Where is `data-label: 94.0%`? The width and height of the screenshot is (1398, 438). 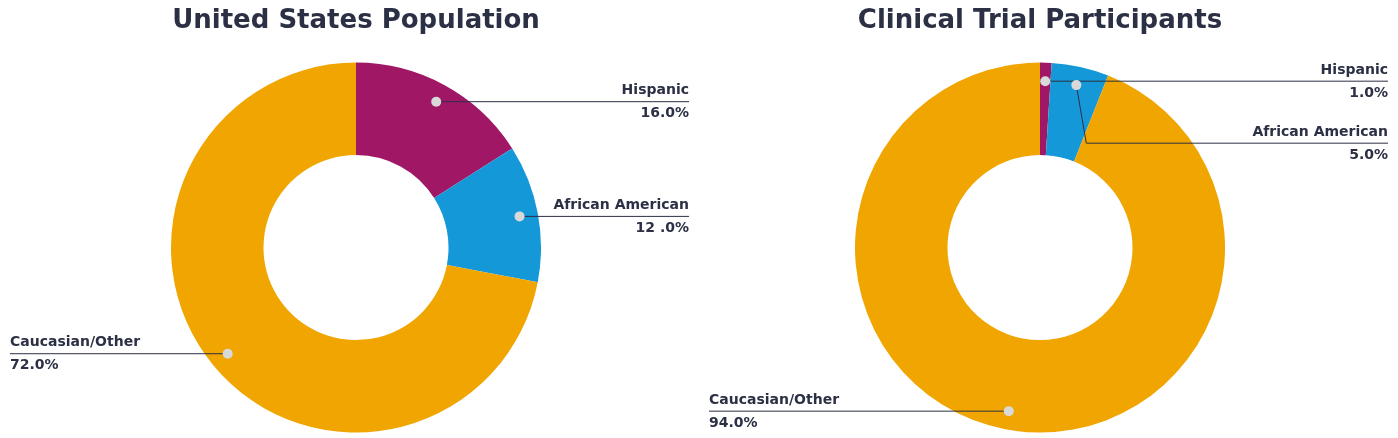
data-label: 94.0% is located at coordinates (733, 421).